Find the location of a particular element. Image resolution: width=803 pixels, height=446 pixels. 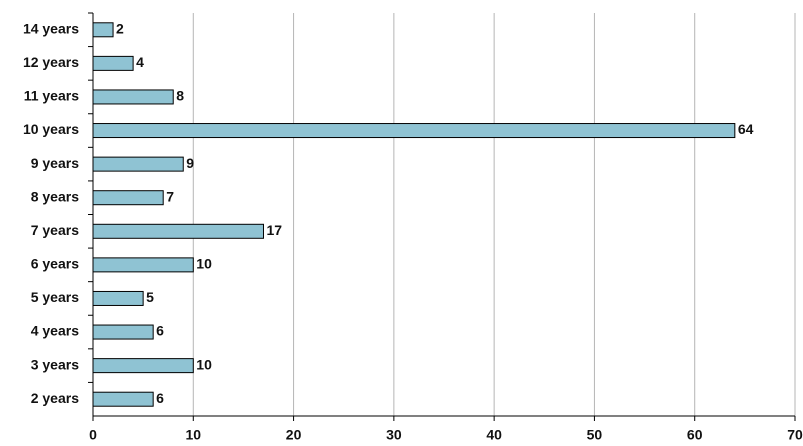

x-tick-label: 40 is located at coordinates (494, 435).